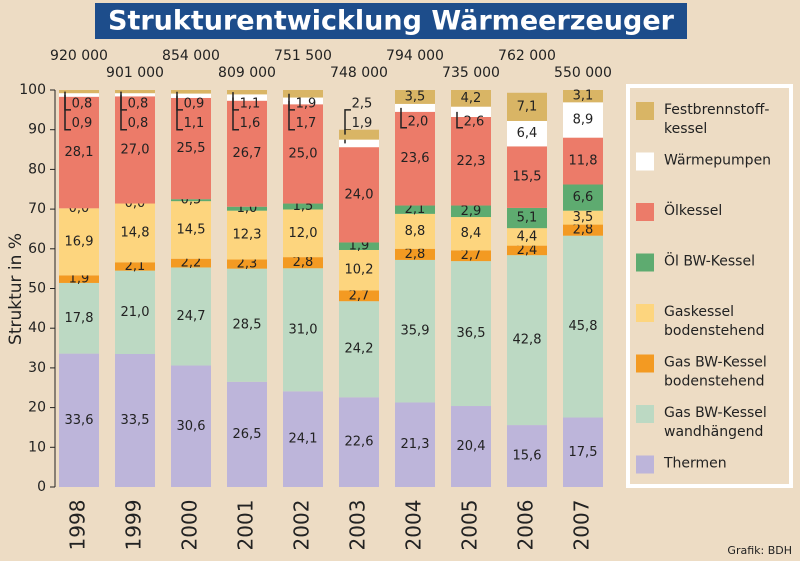  What do you see at coordinates (359, 73) in the screenshot?
I see `total-label: 748 000` at bounding box center [359, 73].